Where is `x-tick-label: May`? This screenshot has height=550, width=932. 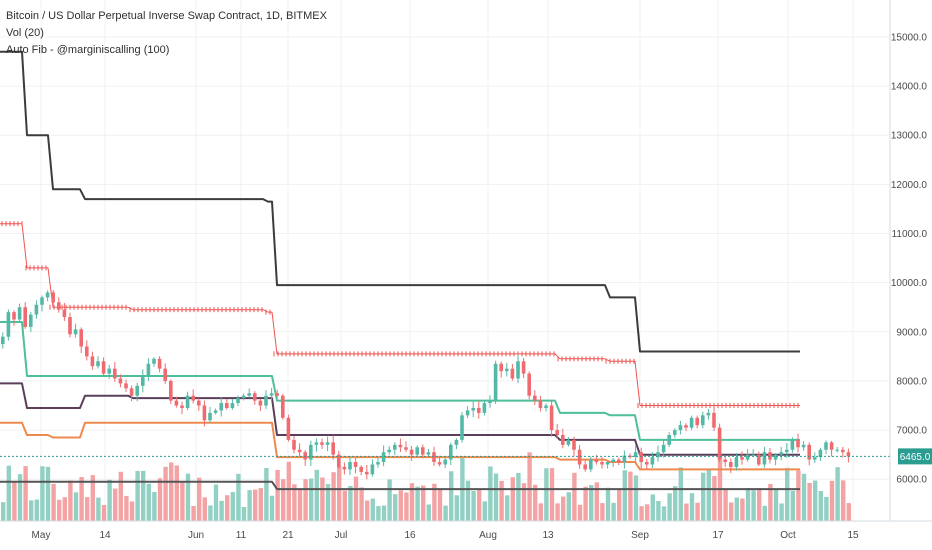
x-tick-label: May is located at coordinates (41, 535).